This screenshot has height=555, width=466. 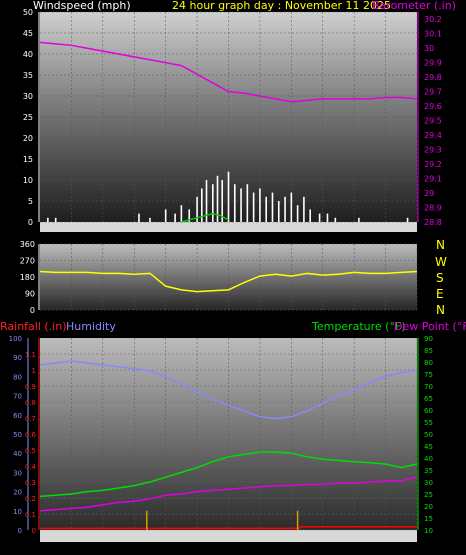 What do you see at coordinates (103, 545) in the screenshot?
I see `climate-x-tick-label: 04` at bounding box center [103, 545].